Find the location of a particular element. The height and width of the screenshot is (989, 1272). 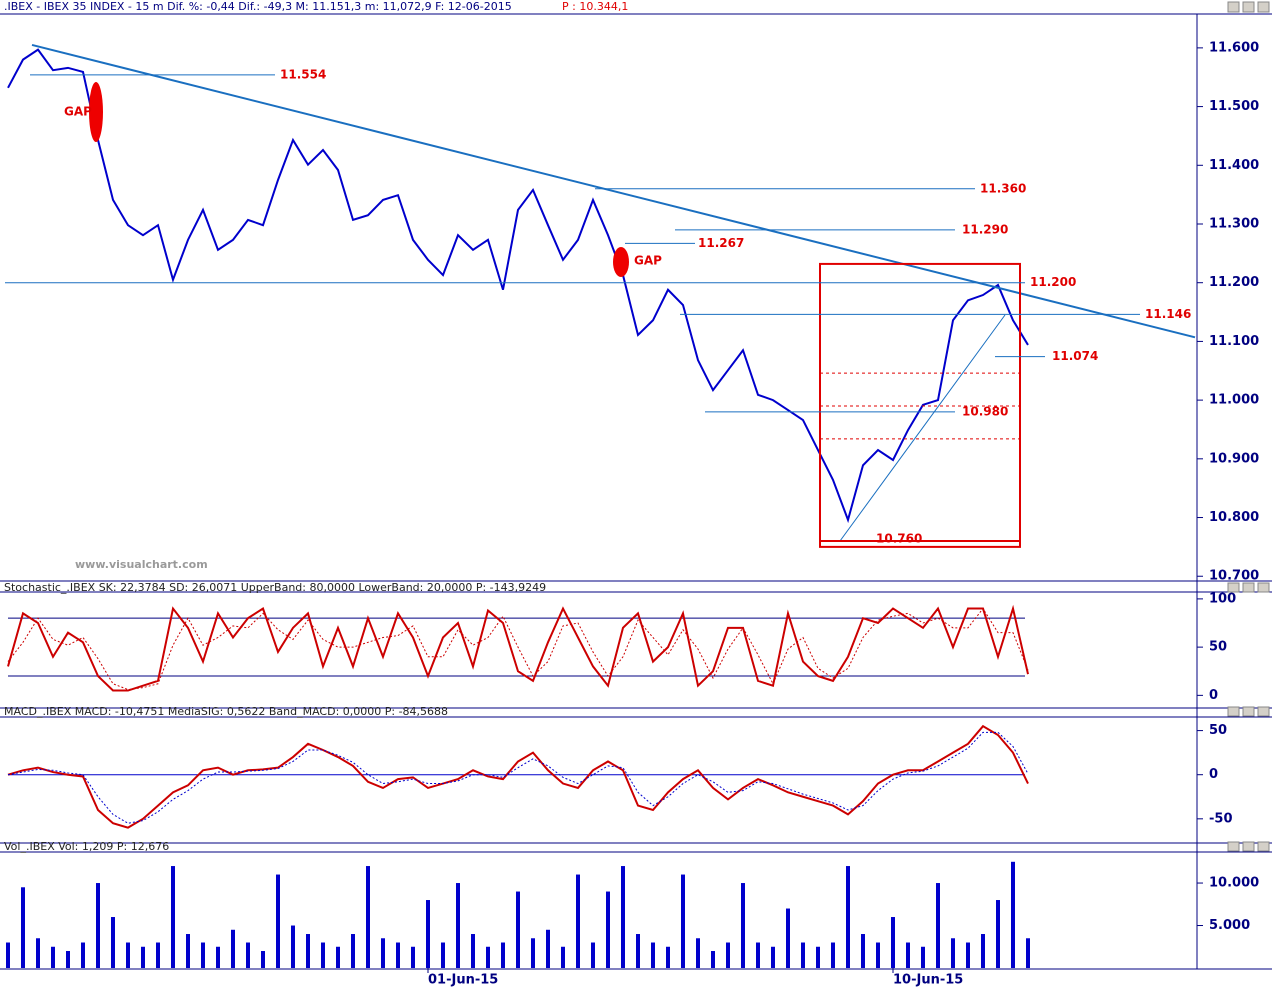

window-buttons is located at coordinates (1248, 7).